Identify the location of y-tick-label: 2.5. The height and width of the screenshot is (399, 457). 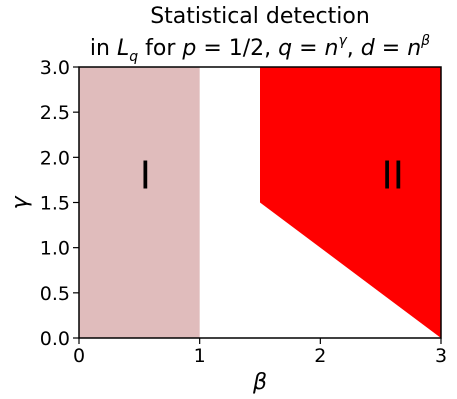
(55, 113).